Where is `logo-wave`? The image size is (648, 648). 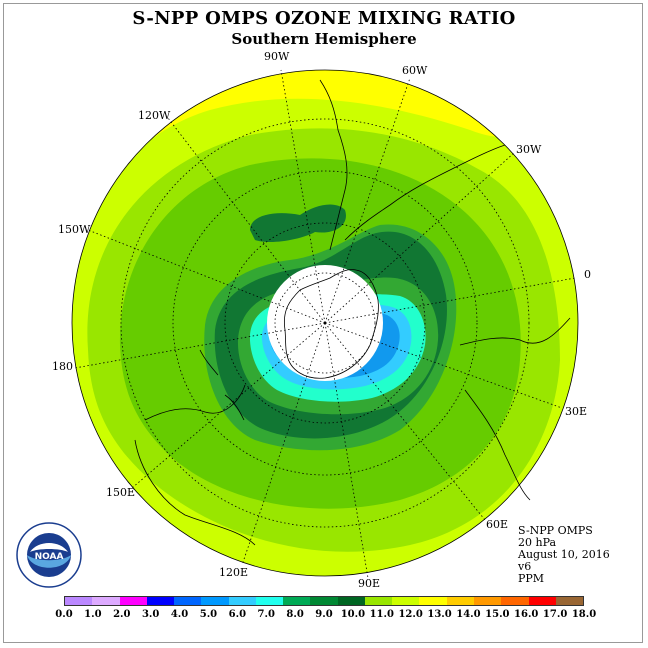
logo-wave is located at coordinates (49, 561).